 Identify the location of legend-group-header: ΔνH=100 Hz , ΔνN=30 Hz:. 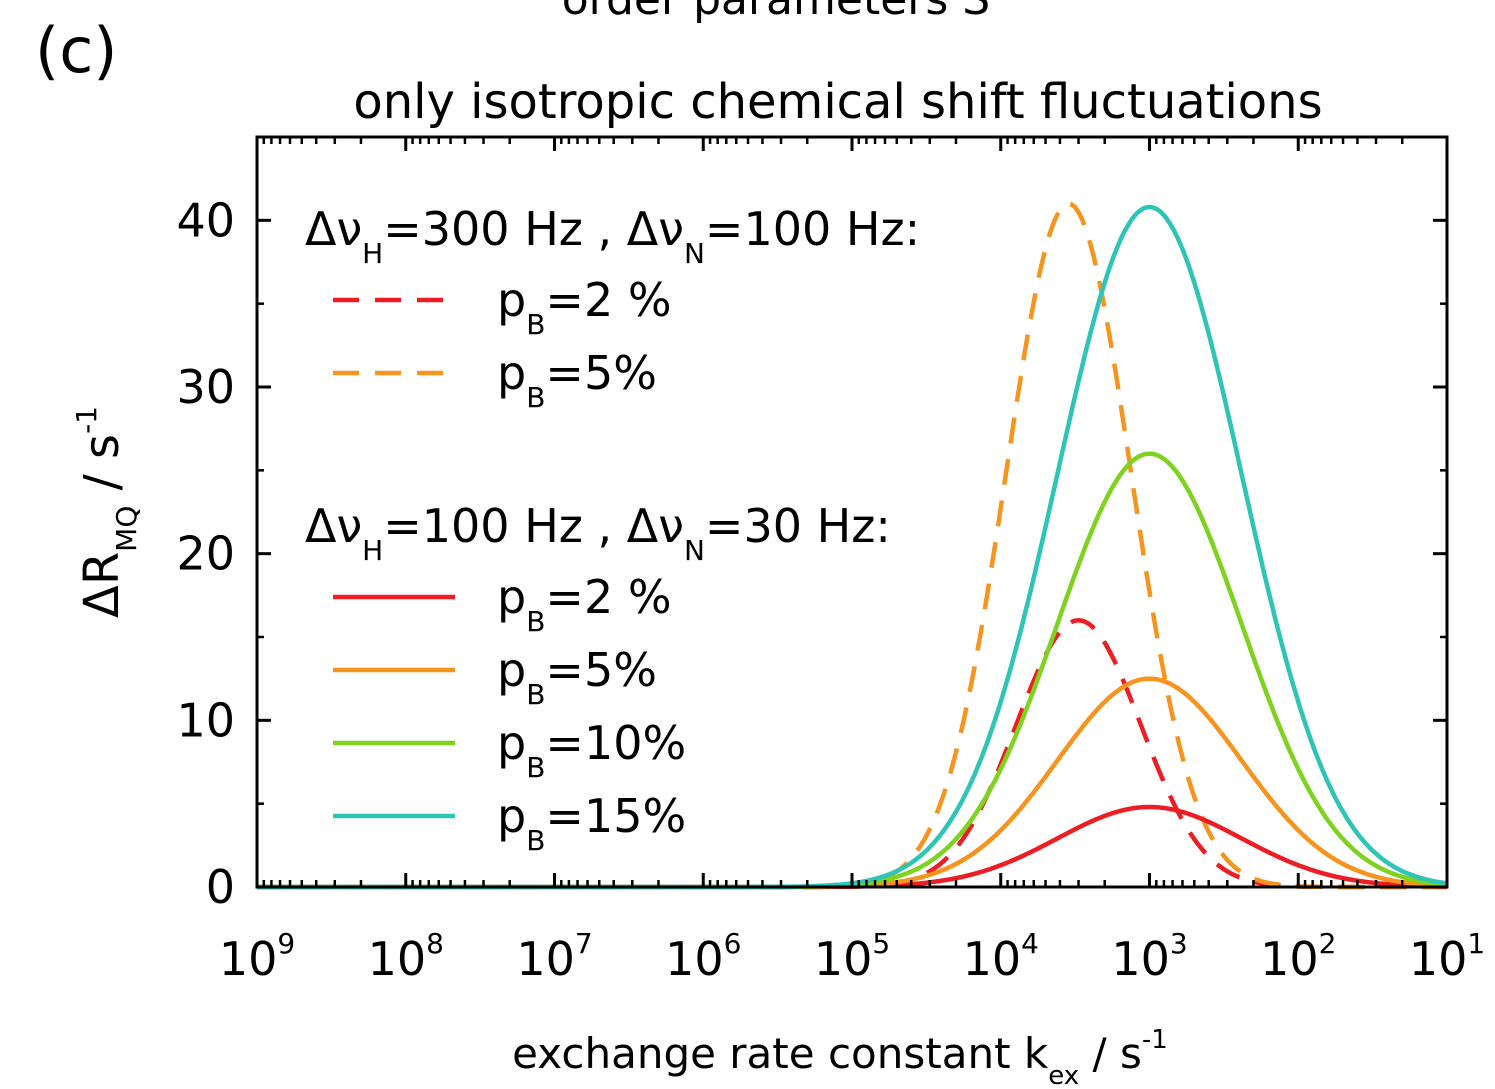
(598, 533).